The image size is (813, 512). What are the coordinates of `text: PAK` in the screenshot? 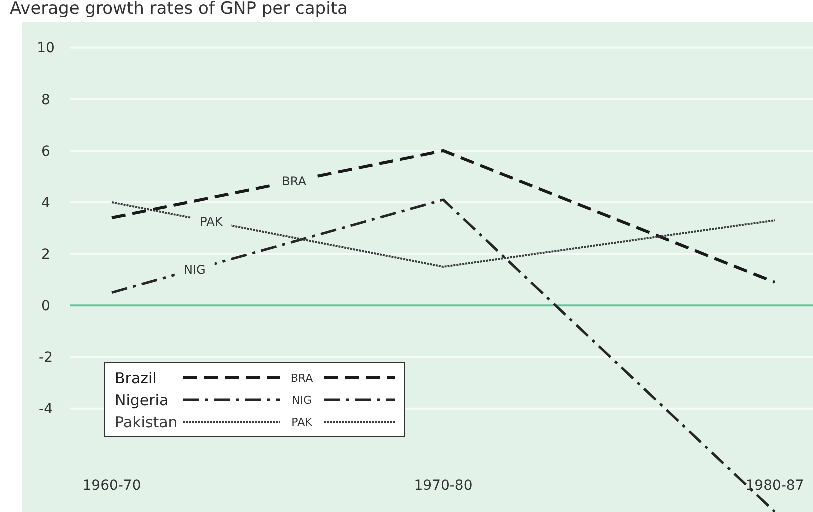 It's located at (302, 422).